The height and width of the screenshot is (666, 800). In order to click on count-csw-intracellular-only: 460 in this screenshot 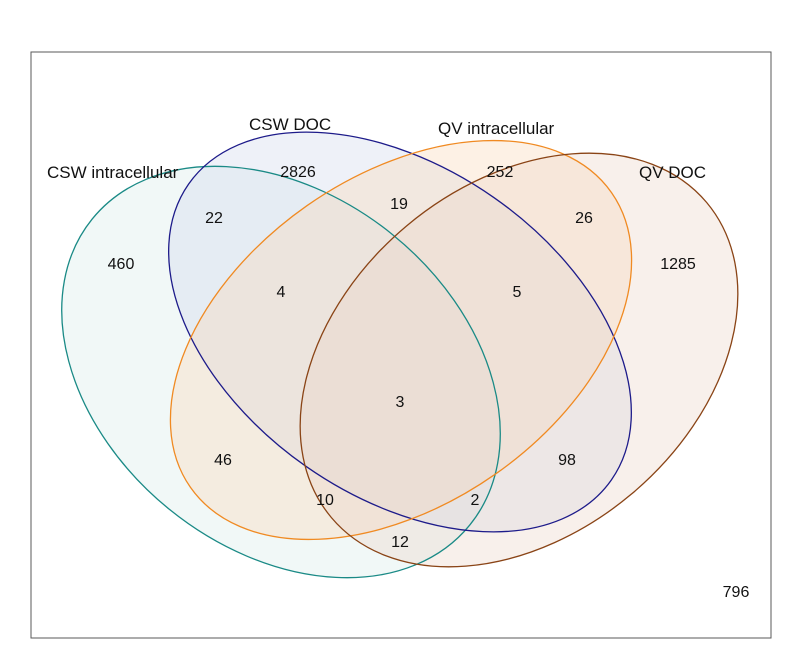, I will do `click(121, 264)`.